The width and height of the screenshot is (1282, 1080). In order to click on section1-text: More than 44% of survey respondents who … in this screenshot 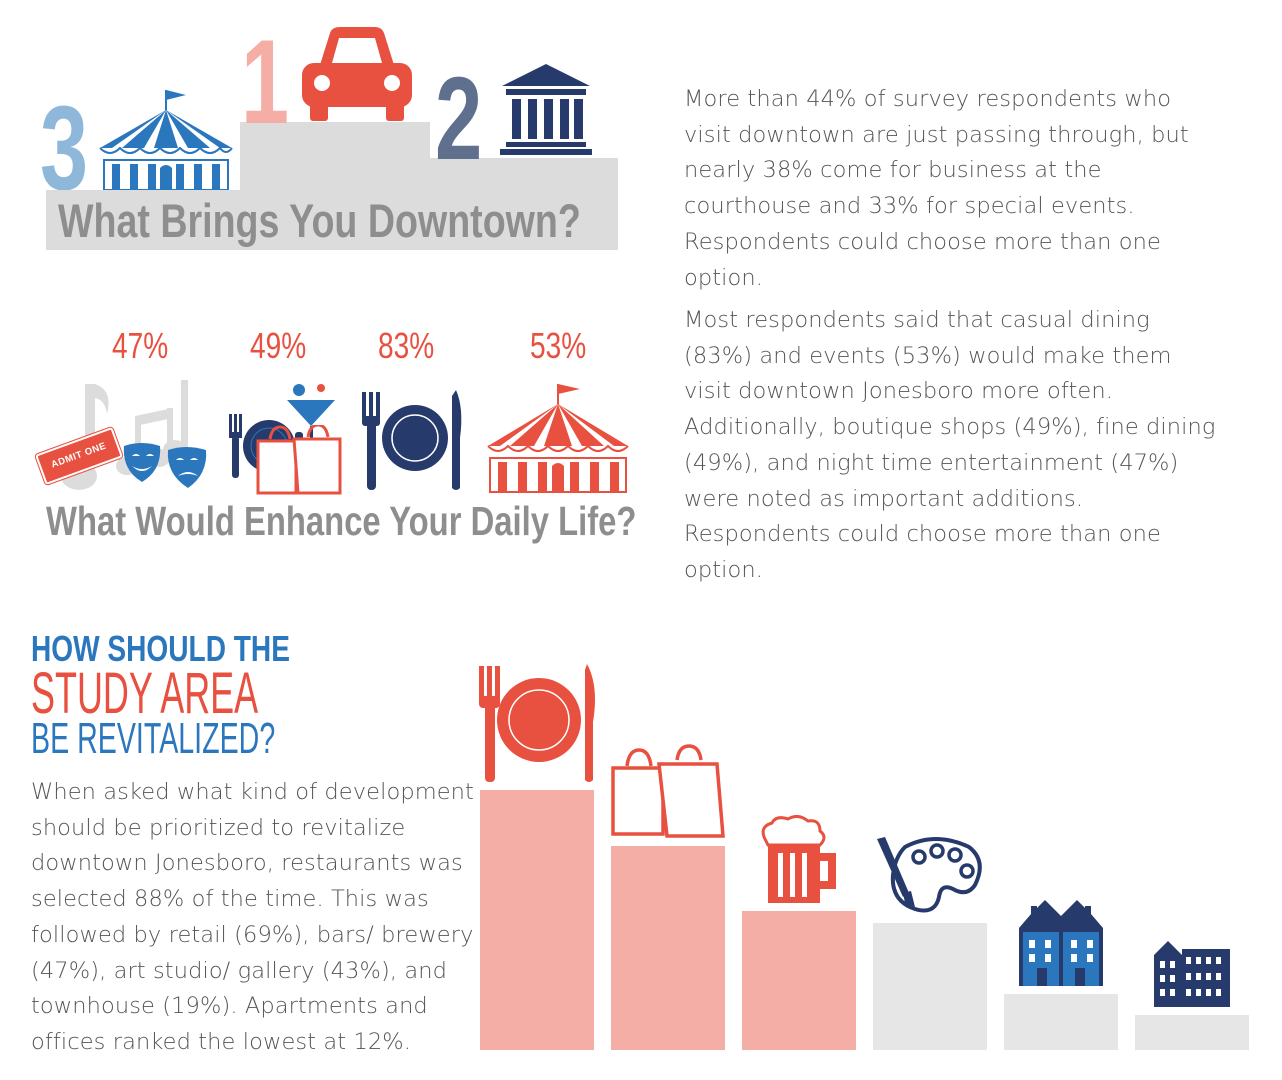, I will do `click(936, 188)`.